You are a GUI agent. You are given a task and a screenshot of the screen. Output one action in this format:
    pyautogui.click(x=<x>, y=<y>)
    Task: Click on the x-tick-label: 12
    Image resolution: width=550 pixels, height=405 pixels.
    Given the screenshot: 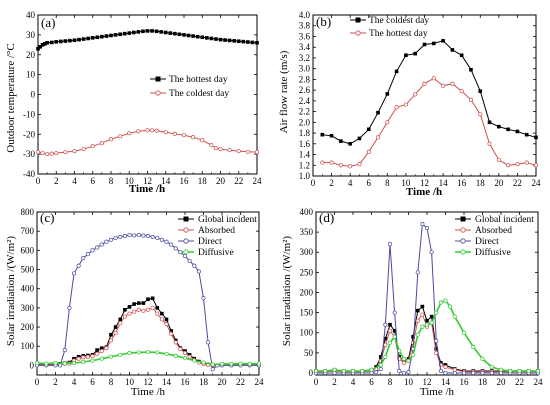 What is the action you would take?
    pyautogui.click(x=148, y=382)
    